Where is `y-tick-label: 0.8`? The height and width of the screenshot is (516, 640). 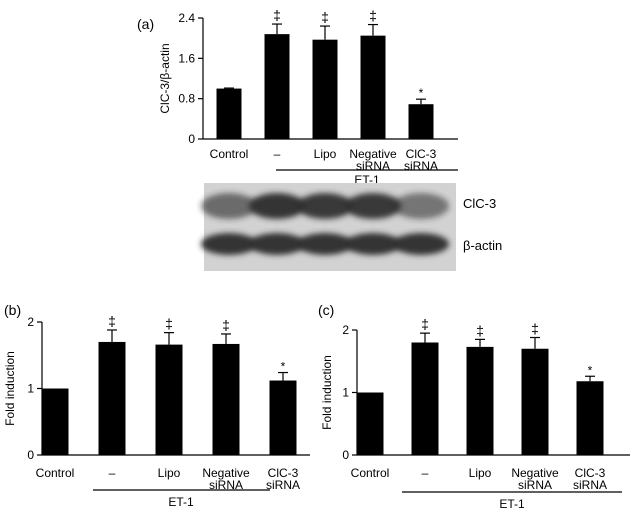 y-tick-label: 0.8 is located at coordinates (186, 99).